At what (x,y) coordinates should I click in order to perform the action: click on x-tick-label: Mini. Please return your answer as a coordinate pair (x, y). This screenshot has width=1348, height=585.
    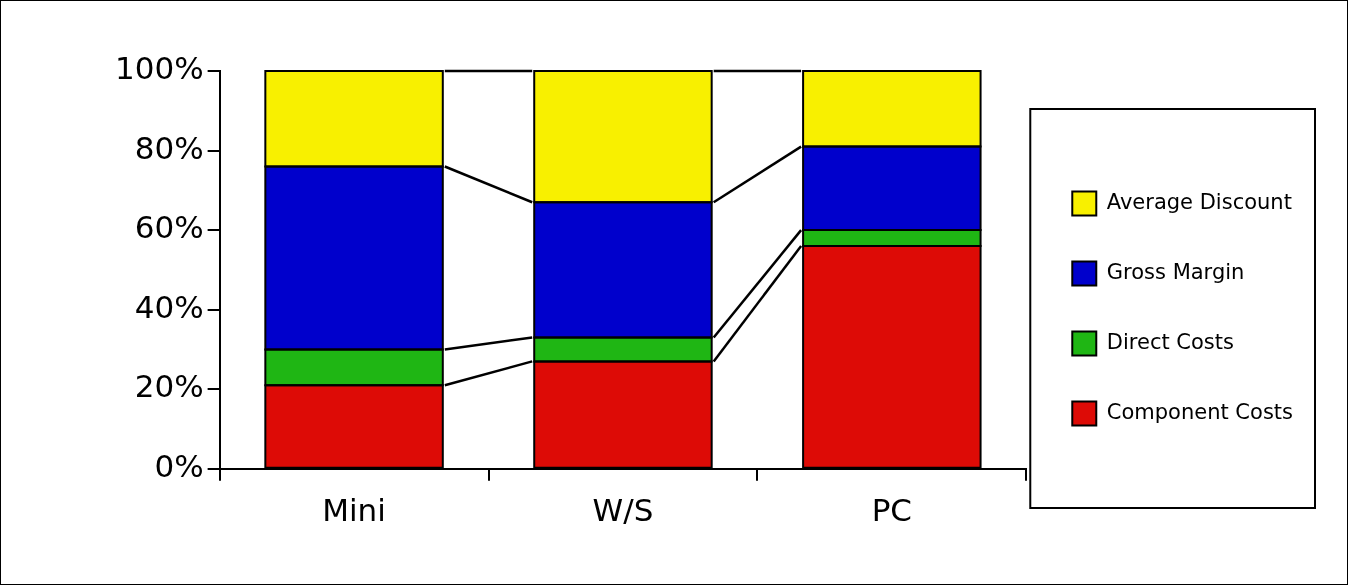
    Looking at the image, I should click on (354, 510).